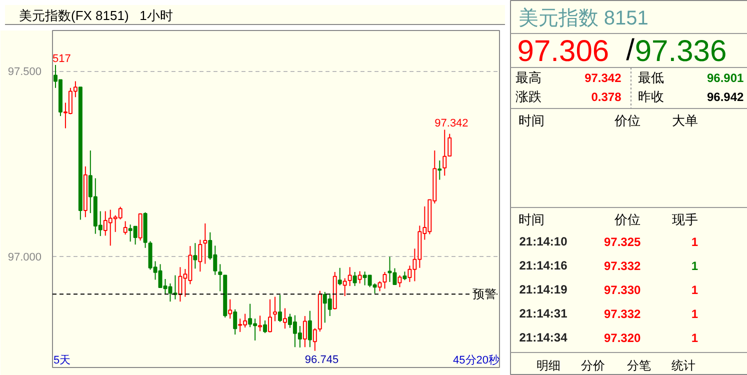  What do you see at coordinates (543, 241) in the screenshot?
I see `text: 21:14:10` at bounding box center [543, 241].